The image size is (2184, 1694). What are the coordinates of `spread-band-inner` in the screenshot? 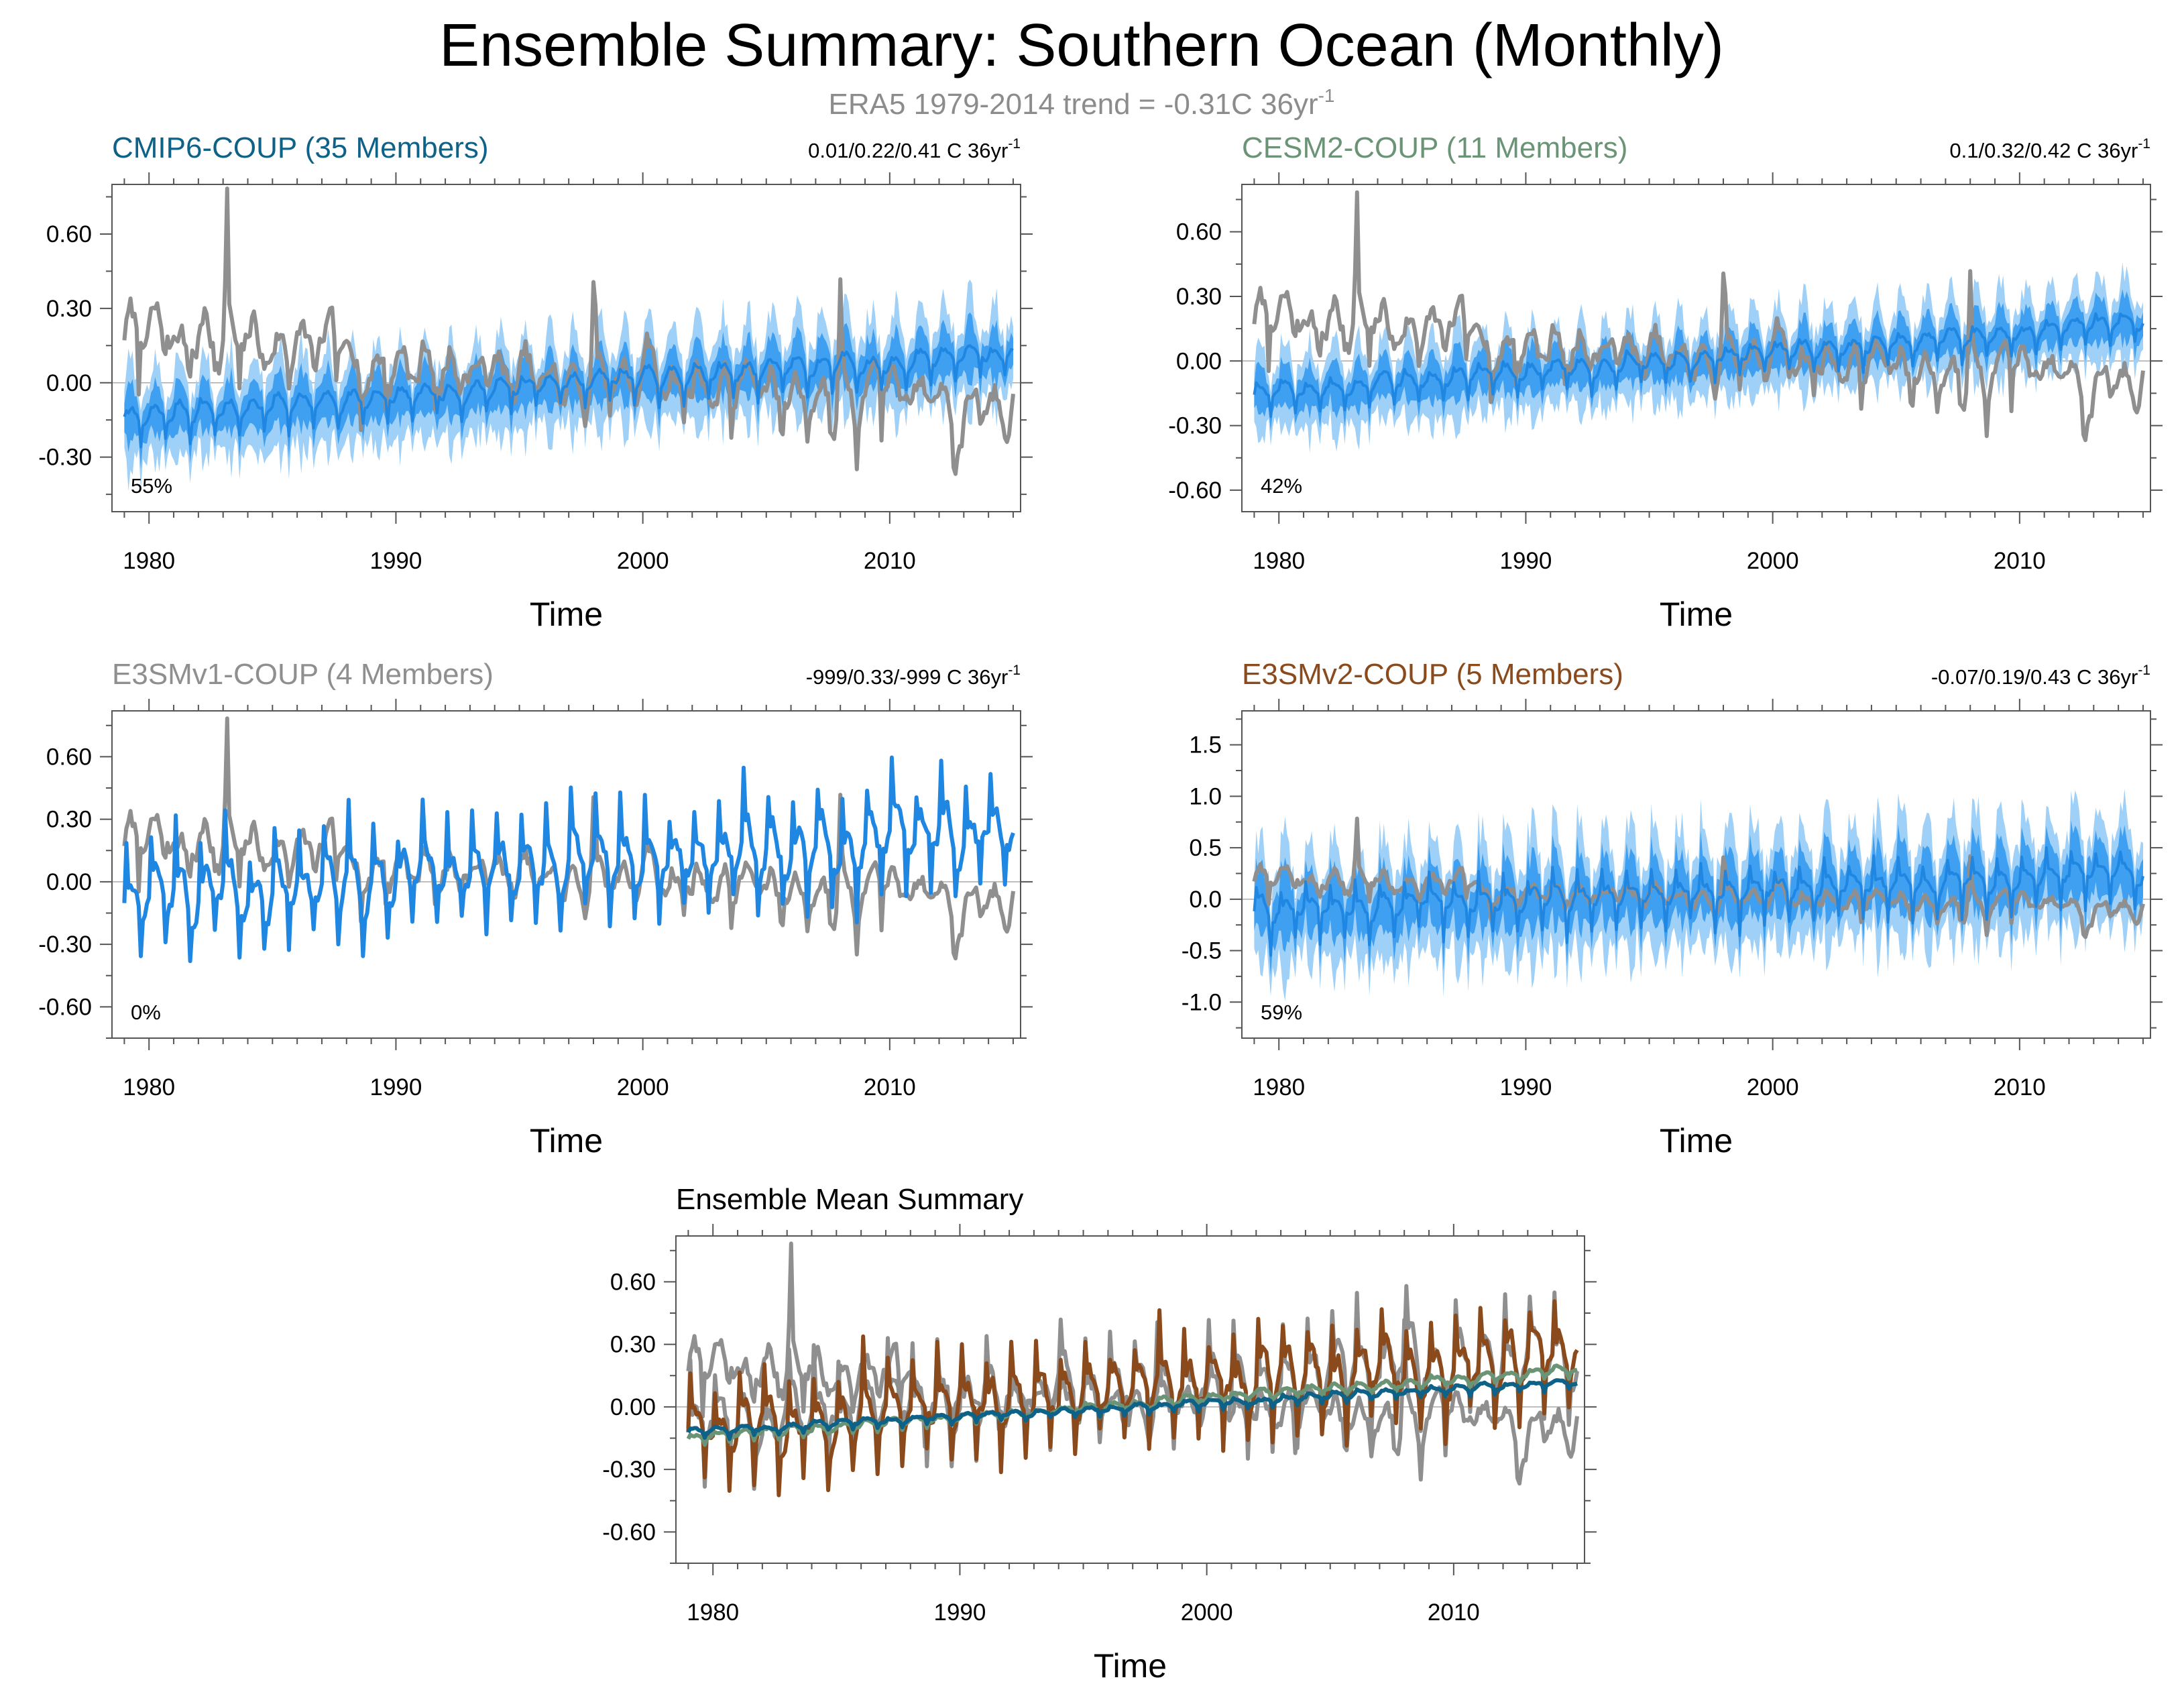 It's located at (568, 391).